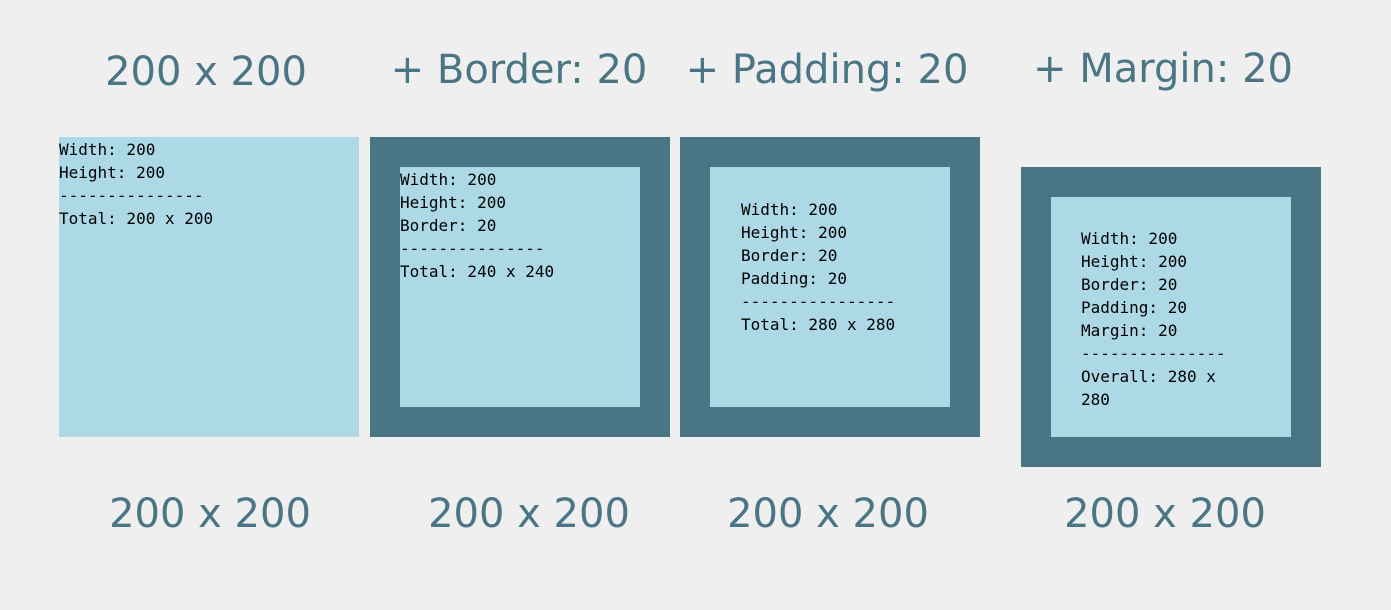 The height and width of the screenshot is (610, 1391). What do you see at coordinates (794, 232) in the screenshot?
I see `panel-3-line-height: Height: 200` at bounding box center [794, 232].